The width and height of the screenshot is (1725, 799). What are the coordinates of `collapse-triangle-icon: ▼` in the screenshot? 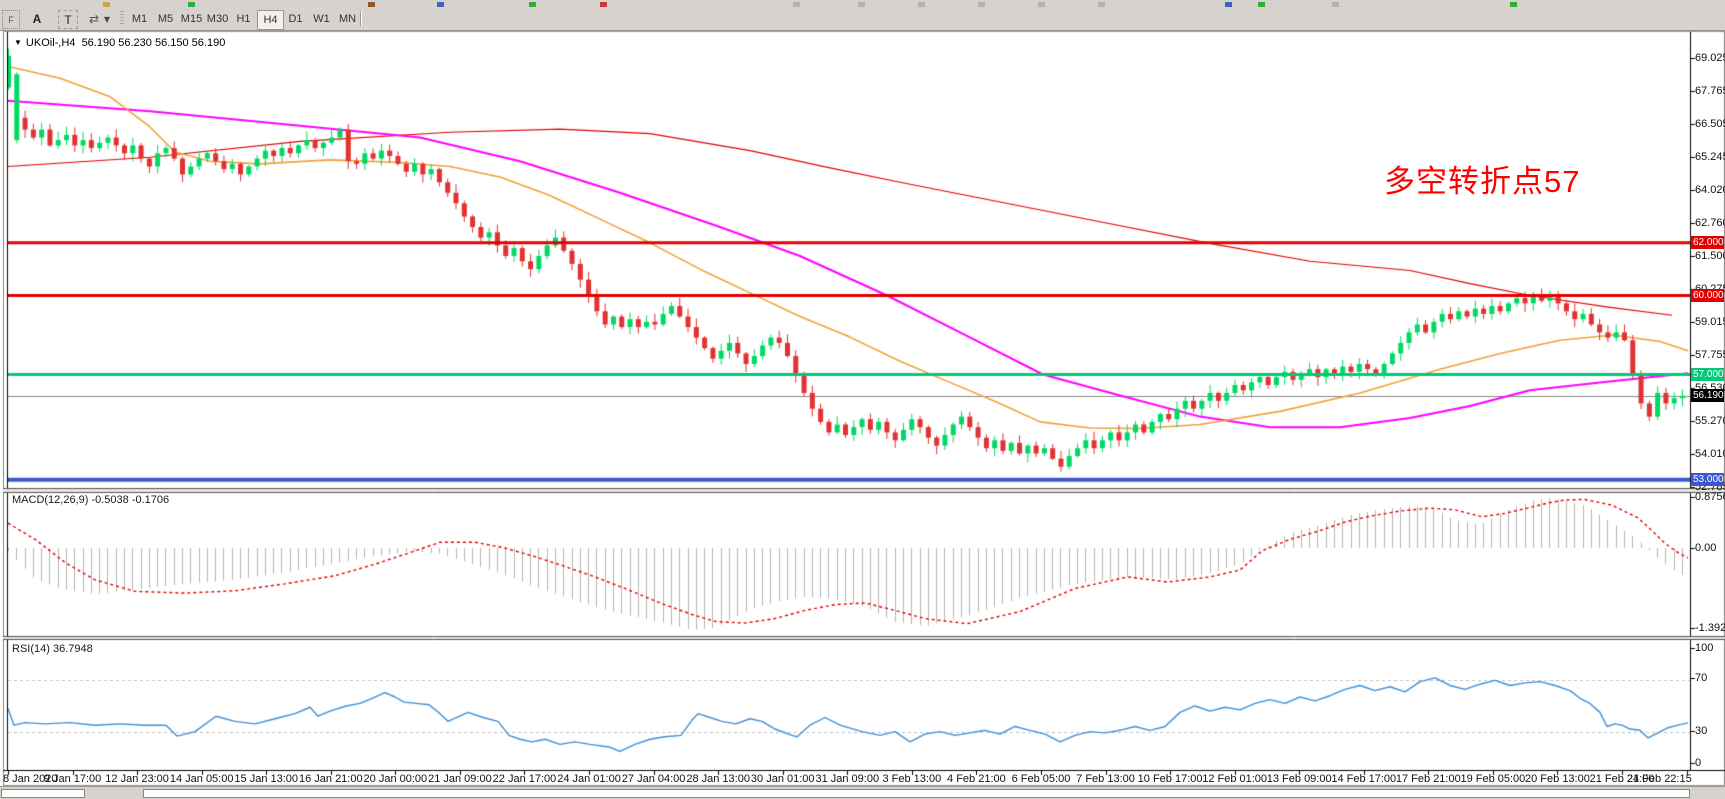 It's located at (18, 42).